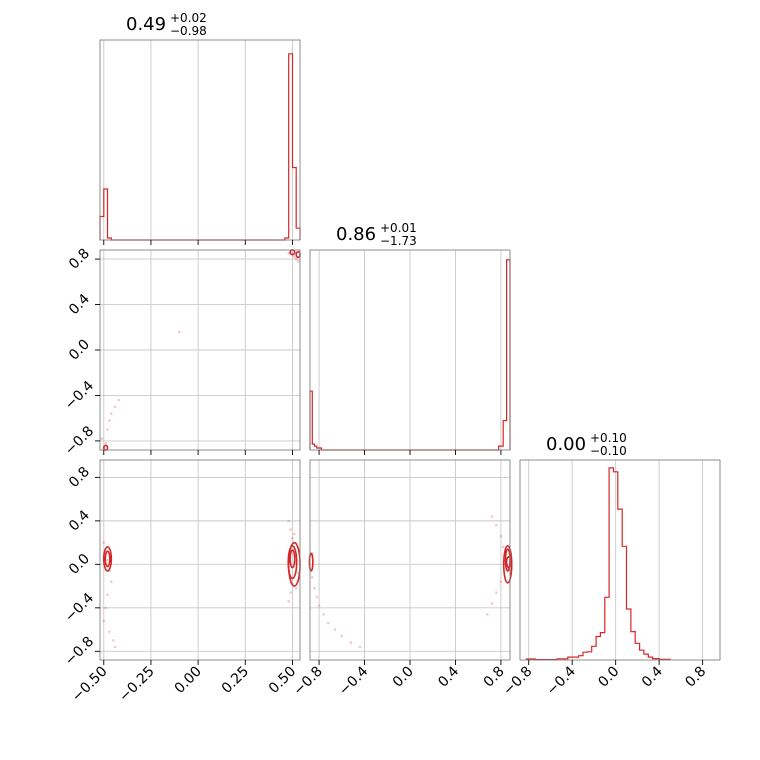 The height and width of the screenshot is (760, 760). I want to click on panel-0-0: 0.49 +0.02−0.98, so click(200, 128).